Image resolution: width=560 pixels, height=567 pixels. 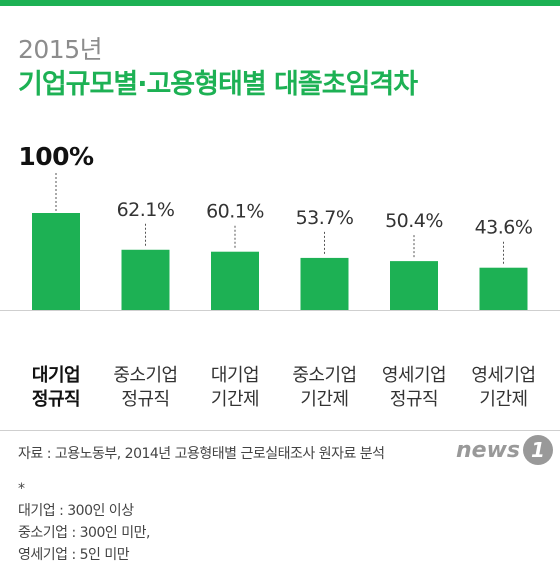 What do you see at coordinates (146, 210) in the screenshot?
I see `value-label-1: 62.1%` at bounding box center [146, 210].